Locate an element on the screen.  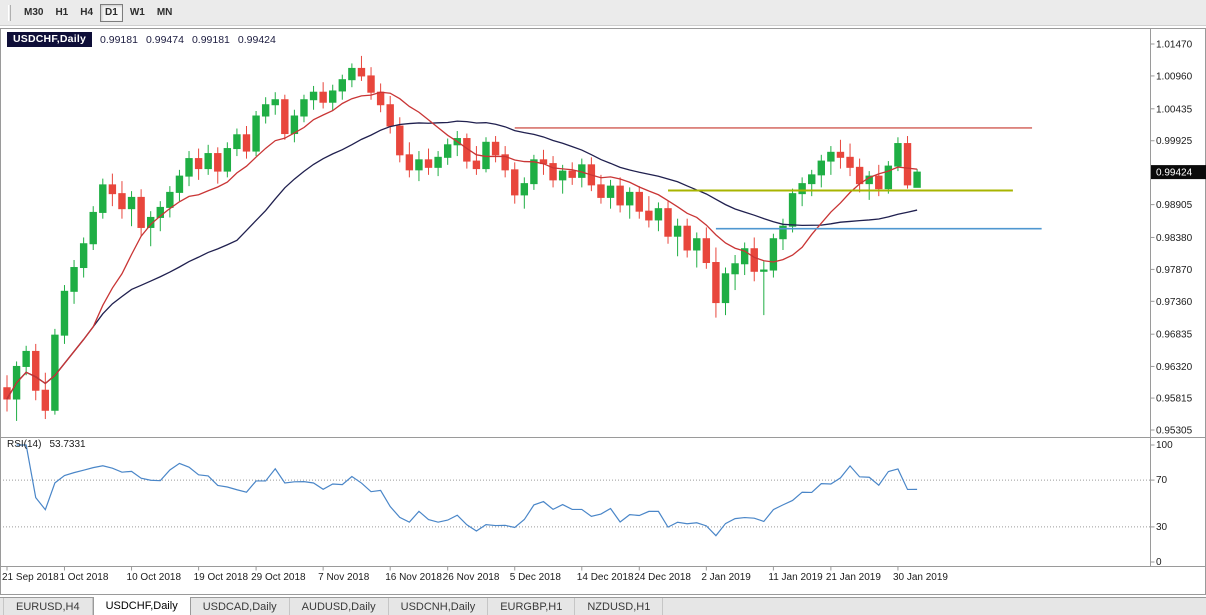
price-tick-label: 0.99925 is located at coordinates (1174, 141).